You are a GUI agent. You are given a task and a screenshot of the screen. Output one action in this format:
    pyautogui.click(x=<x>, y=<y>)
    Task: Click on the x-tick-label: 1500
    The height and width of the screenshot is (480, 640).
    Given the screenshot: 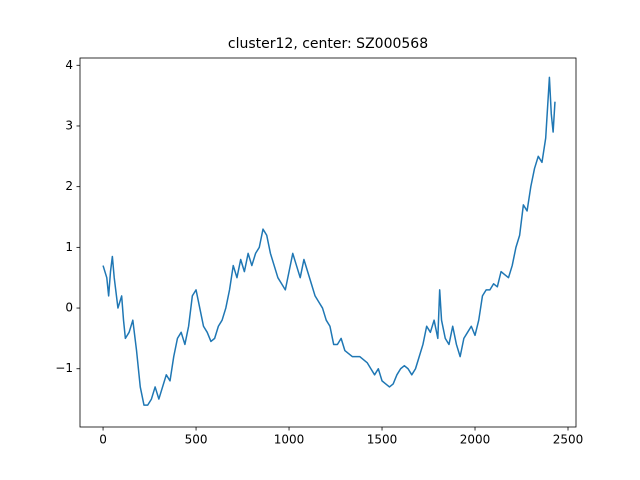 What is the action you would take?
    pyautogui.click(x=382, y=440)
    